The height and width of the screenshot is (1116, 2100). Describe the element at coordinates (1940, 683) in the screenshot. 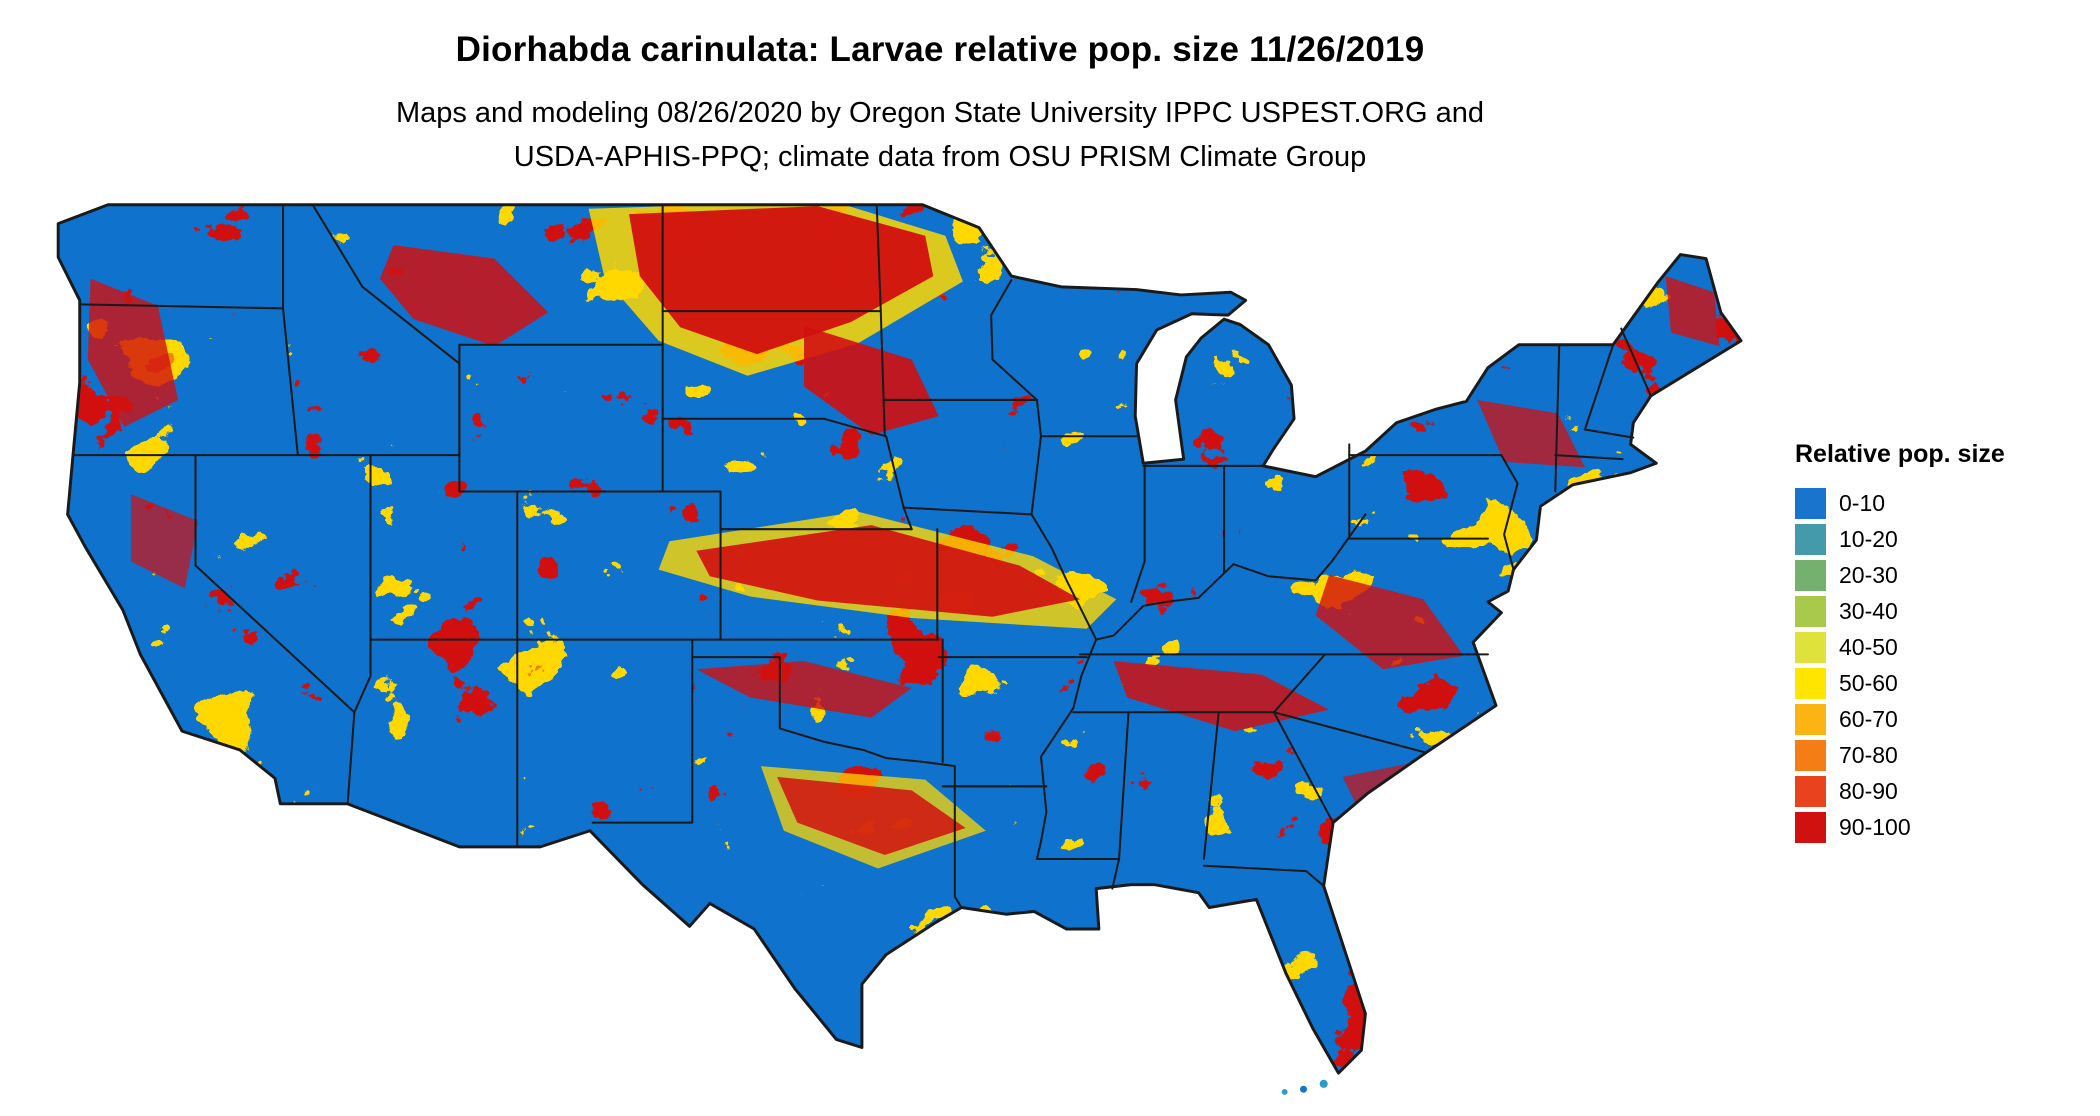

I see `legend-item: 50-60` at that location.